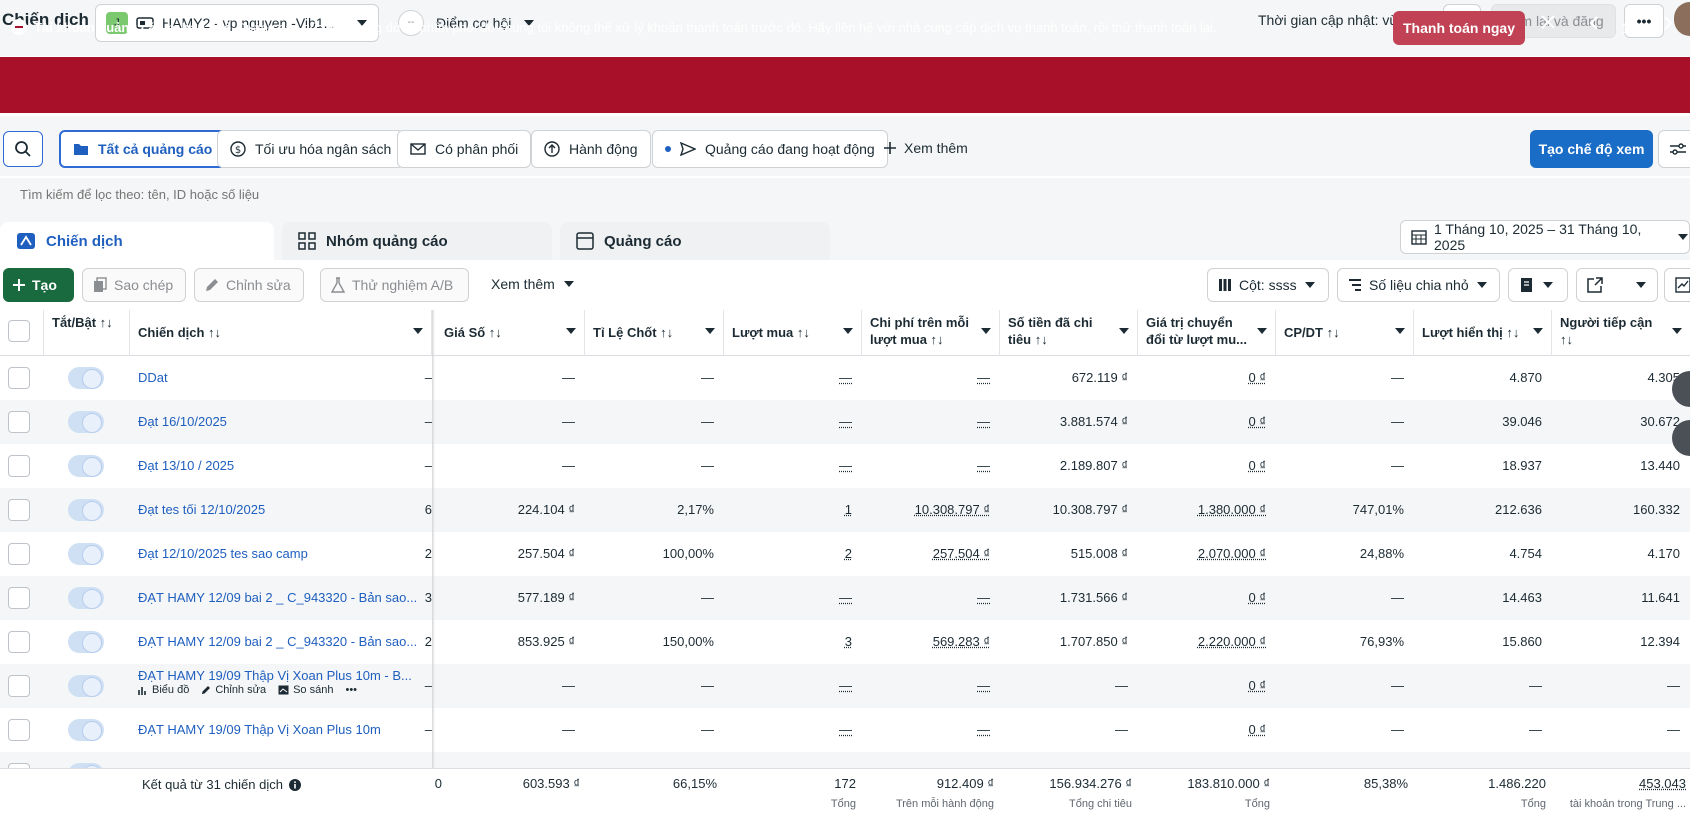  What do you see at coordinates (1538, 285) in the screenshot?
I see `reports-button` at bounding box center [1538, 285].